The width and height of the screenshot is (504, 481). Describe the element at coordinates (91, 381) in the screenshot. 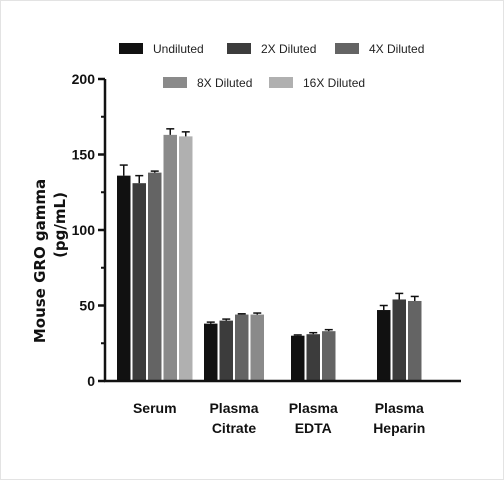

I see `y-tick-label: 0` at that location.